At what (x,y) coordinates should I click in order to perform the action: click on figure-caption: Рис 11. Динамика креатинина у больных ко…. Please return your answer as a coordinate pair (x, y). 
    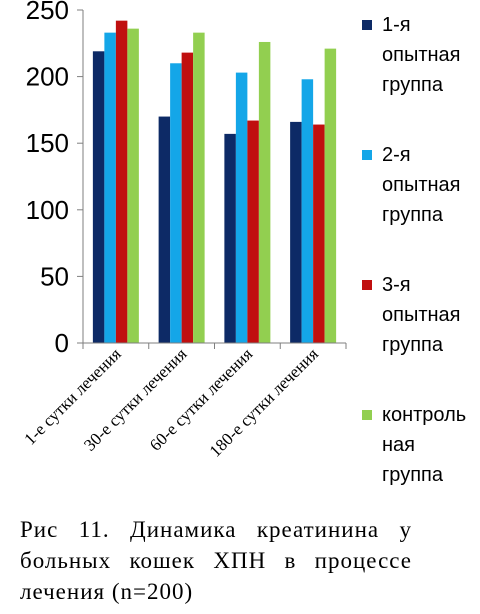
    Looking at the image, I should click on (216, 560).